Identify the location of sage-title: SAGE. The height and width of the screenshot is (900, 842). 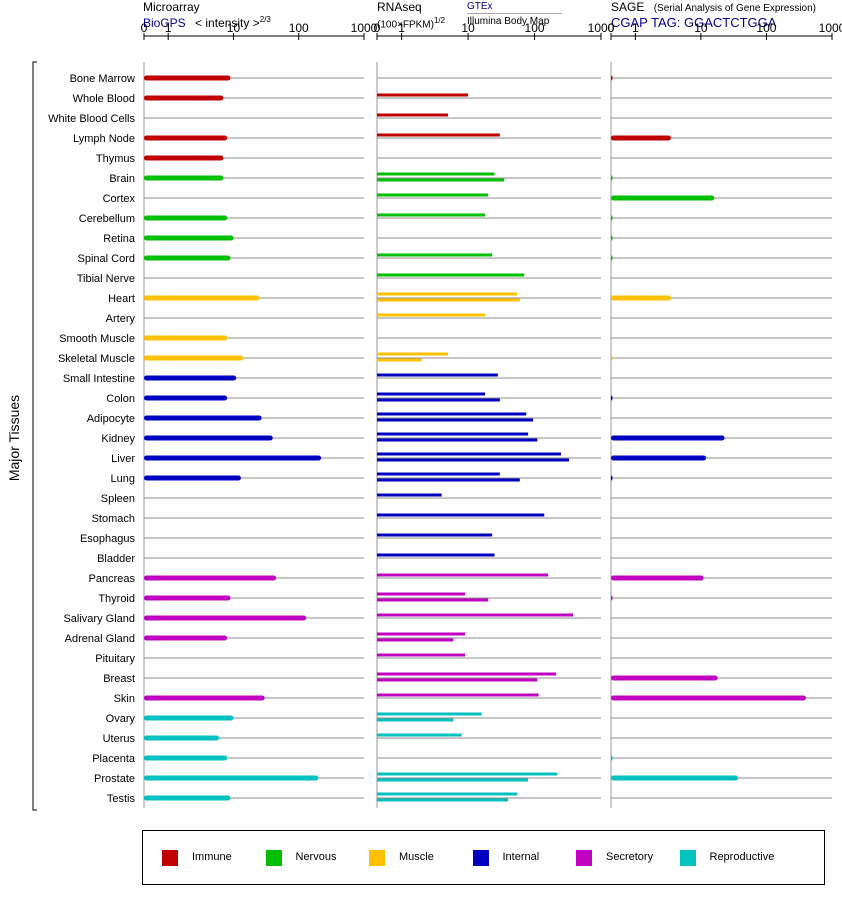
(628, 7).